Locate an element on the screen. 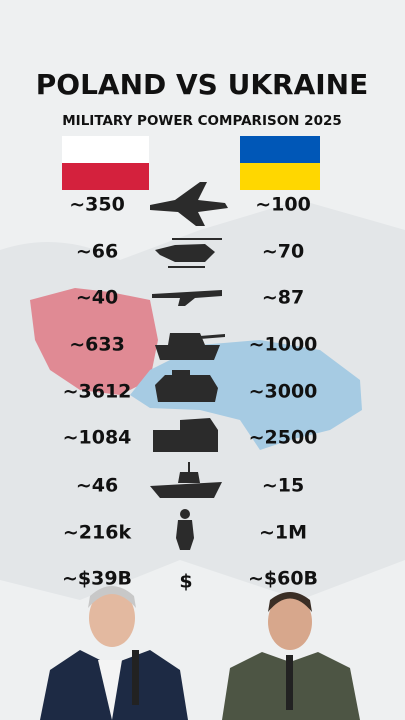 This screenshot has width=405, height=720. ukraine-value: ~15 is located at coordinates (283, 486).